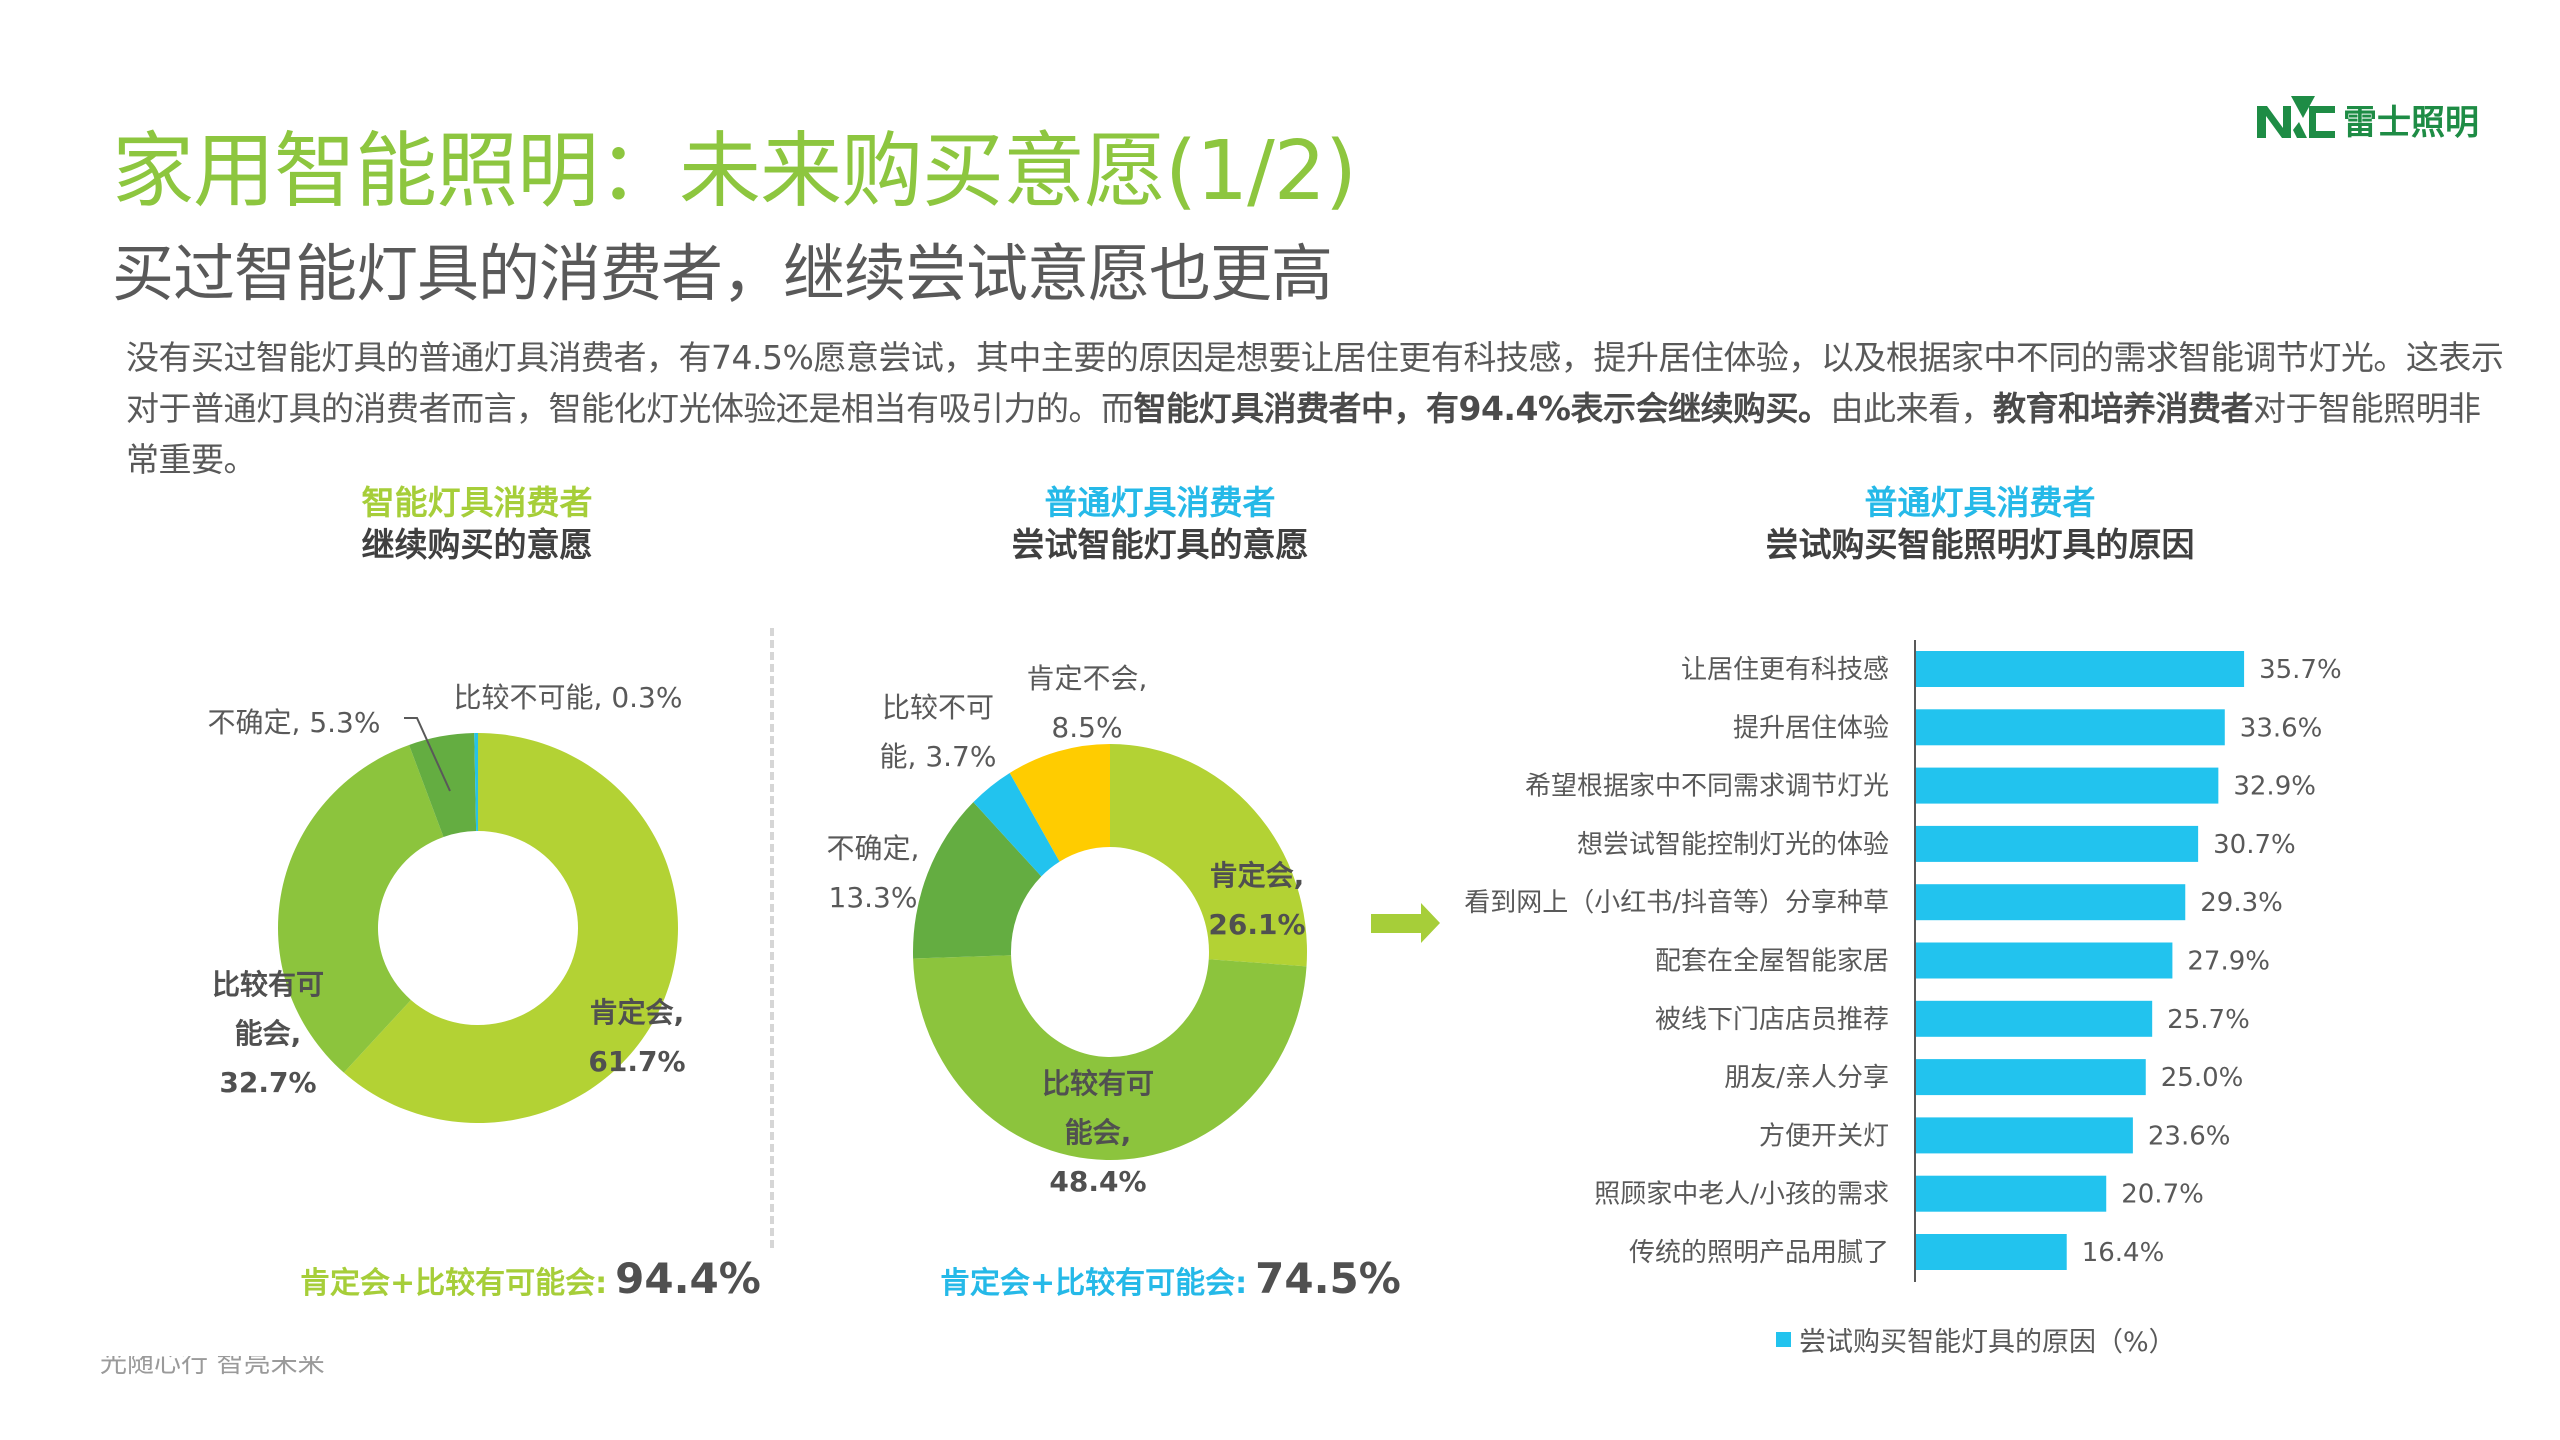  What do you see at coordinates (1759, 1253) in the screenshot?
I see `bar-category-label: 传统的照明产品用腻了` at bounding box center [1759, 1253].